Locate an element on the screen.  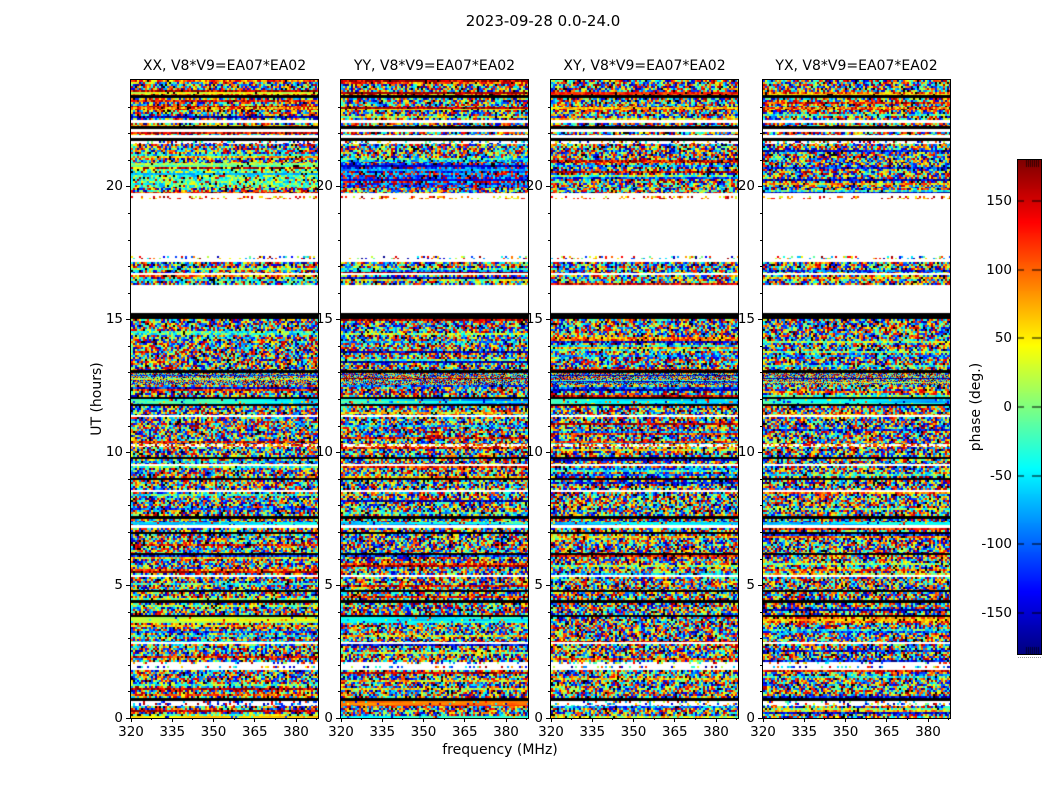
subplot-yy-plot-area is located at coordinates (434, 399).